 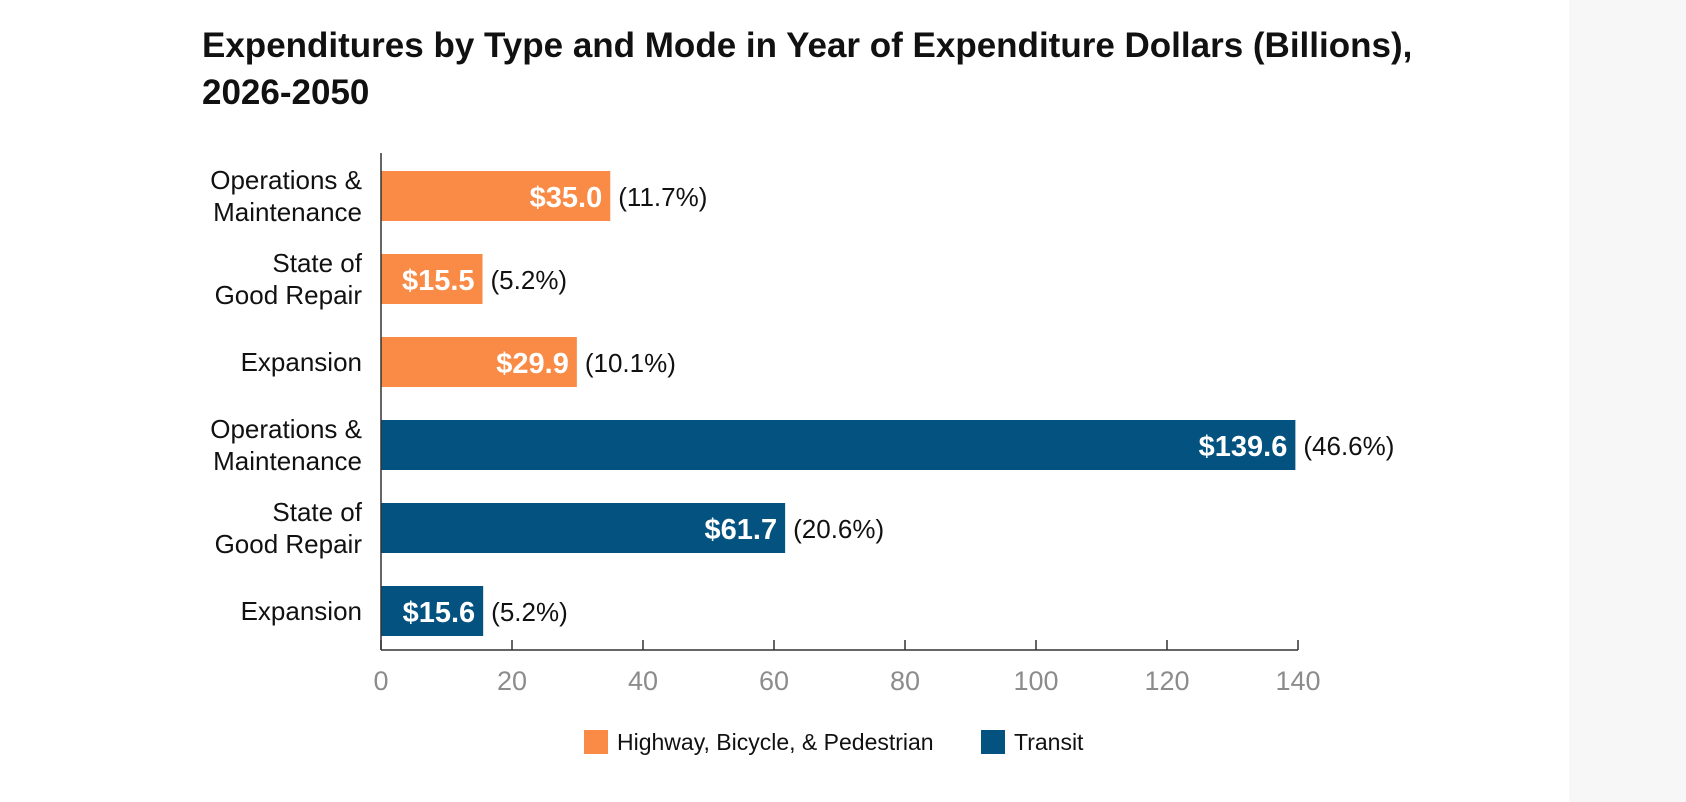 What do you see at coordinates (438, 281) in the screenshot?
I see `bar-value-label: $15.5` at bounding box center [438, 281].